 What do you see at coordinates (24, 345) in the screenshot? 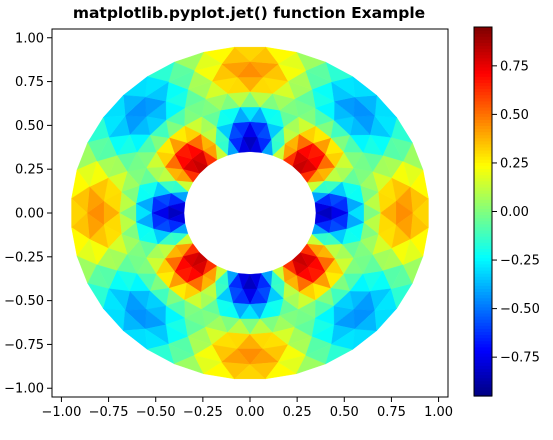
I see `y-tick-label: −0.75` at bounding box center [24, 345].